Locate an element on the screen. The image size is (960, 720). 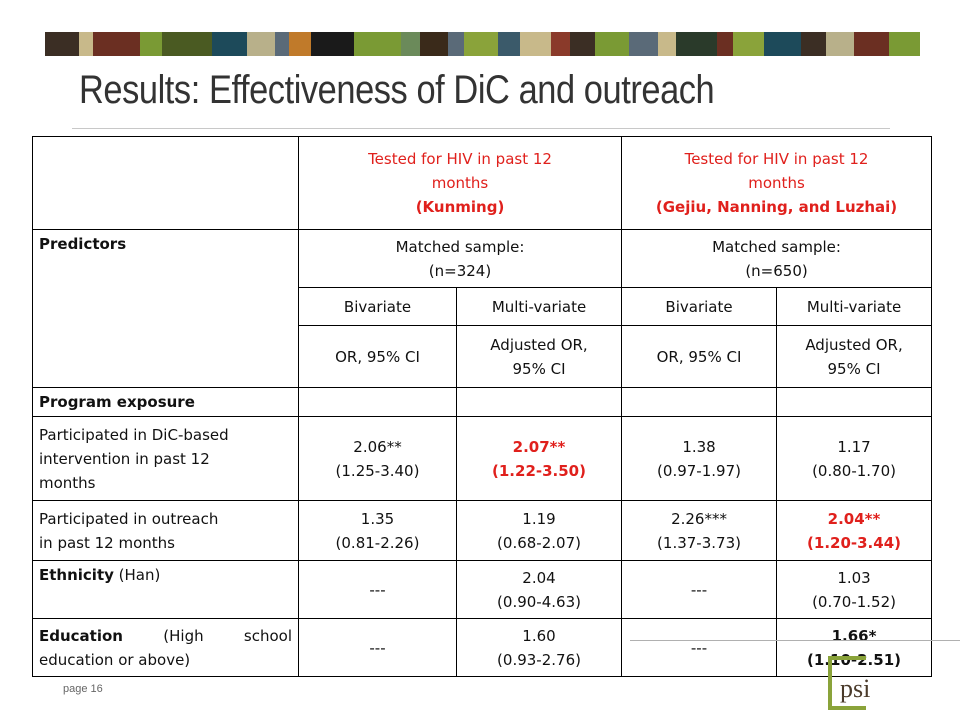
sample-kunming: Matched sample: (n=324) is located at coordinates (460, 258).